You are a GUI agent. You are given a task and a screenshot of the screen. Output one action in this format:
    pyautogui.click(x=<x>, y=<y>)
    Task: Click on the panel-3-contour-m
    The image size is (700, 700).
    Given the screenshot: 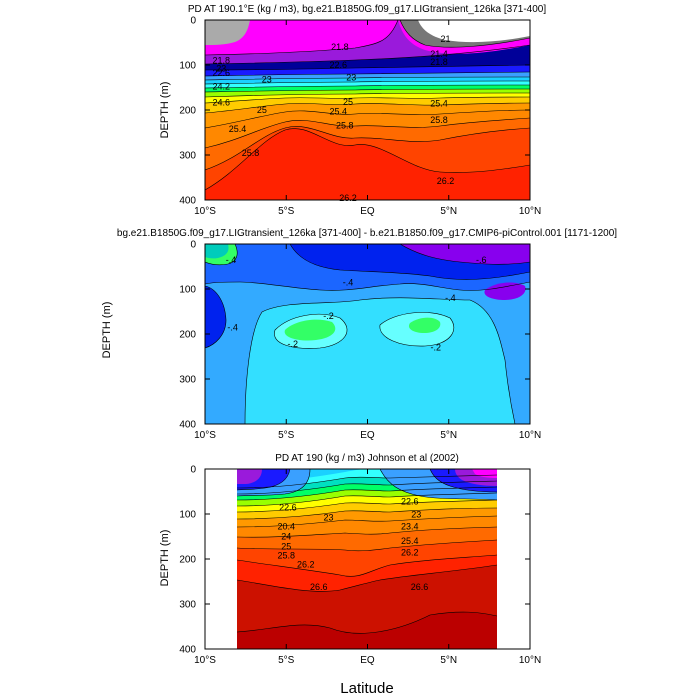 What is the action you would take?
    pyautogui.click(x=273, y=483)
    